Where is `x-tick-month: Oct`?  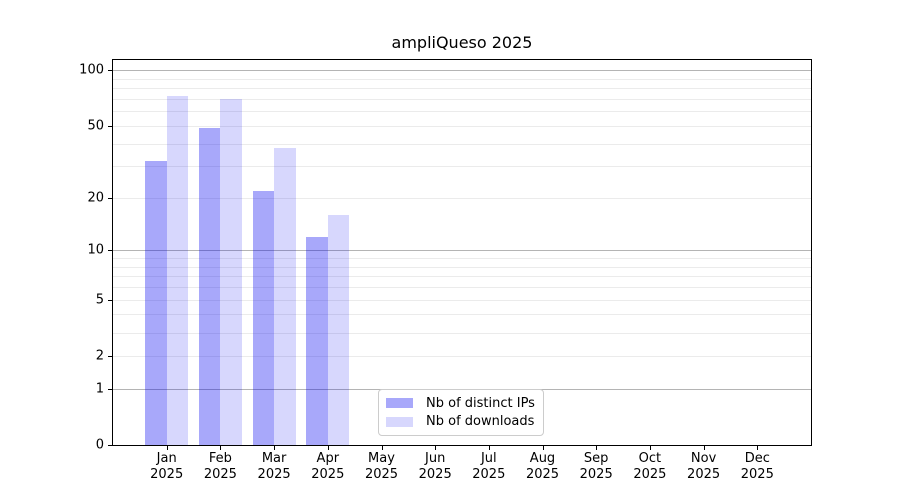
x-tick-month: Oct is located at coordinates (650, 458).